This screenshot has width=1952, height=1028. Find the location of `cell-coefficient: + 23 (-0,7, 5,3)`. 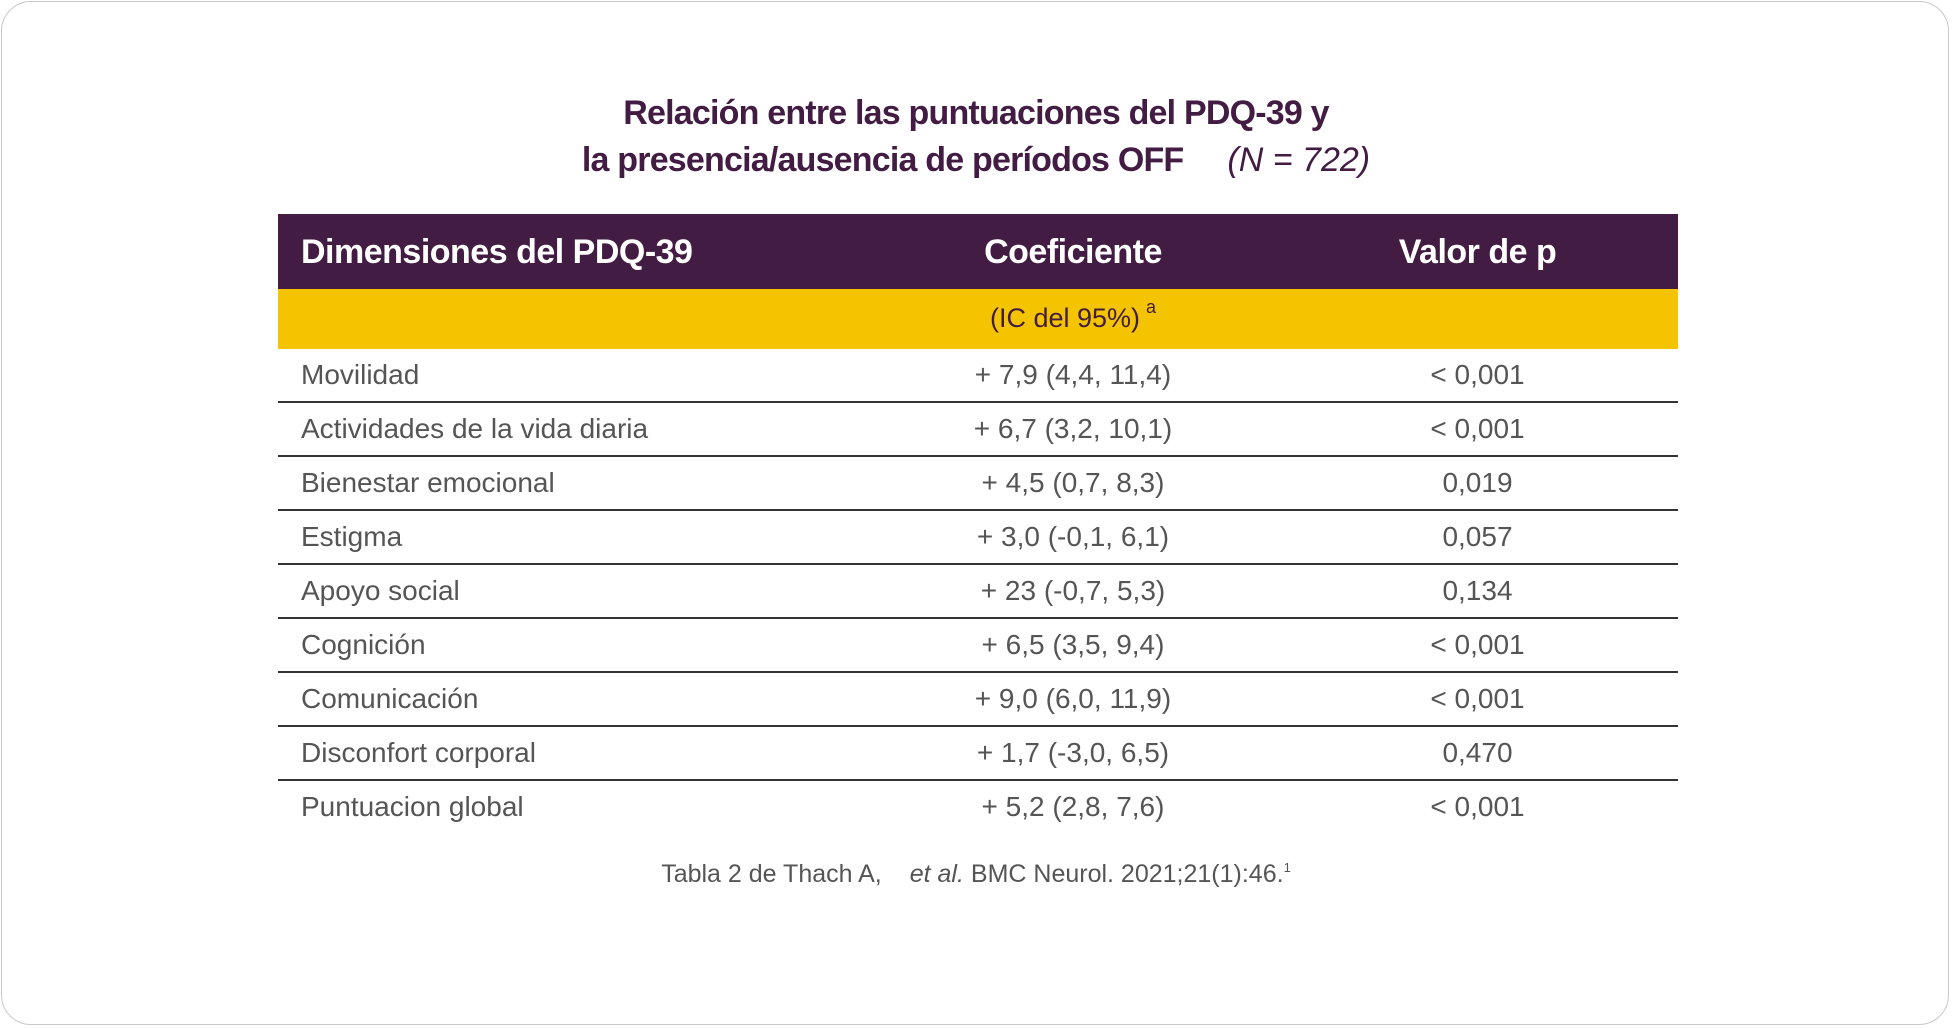

cell-coefficient: + 23 (-0,7, 5,3) is located at coordinates (1073, 590).